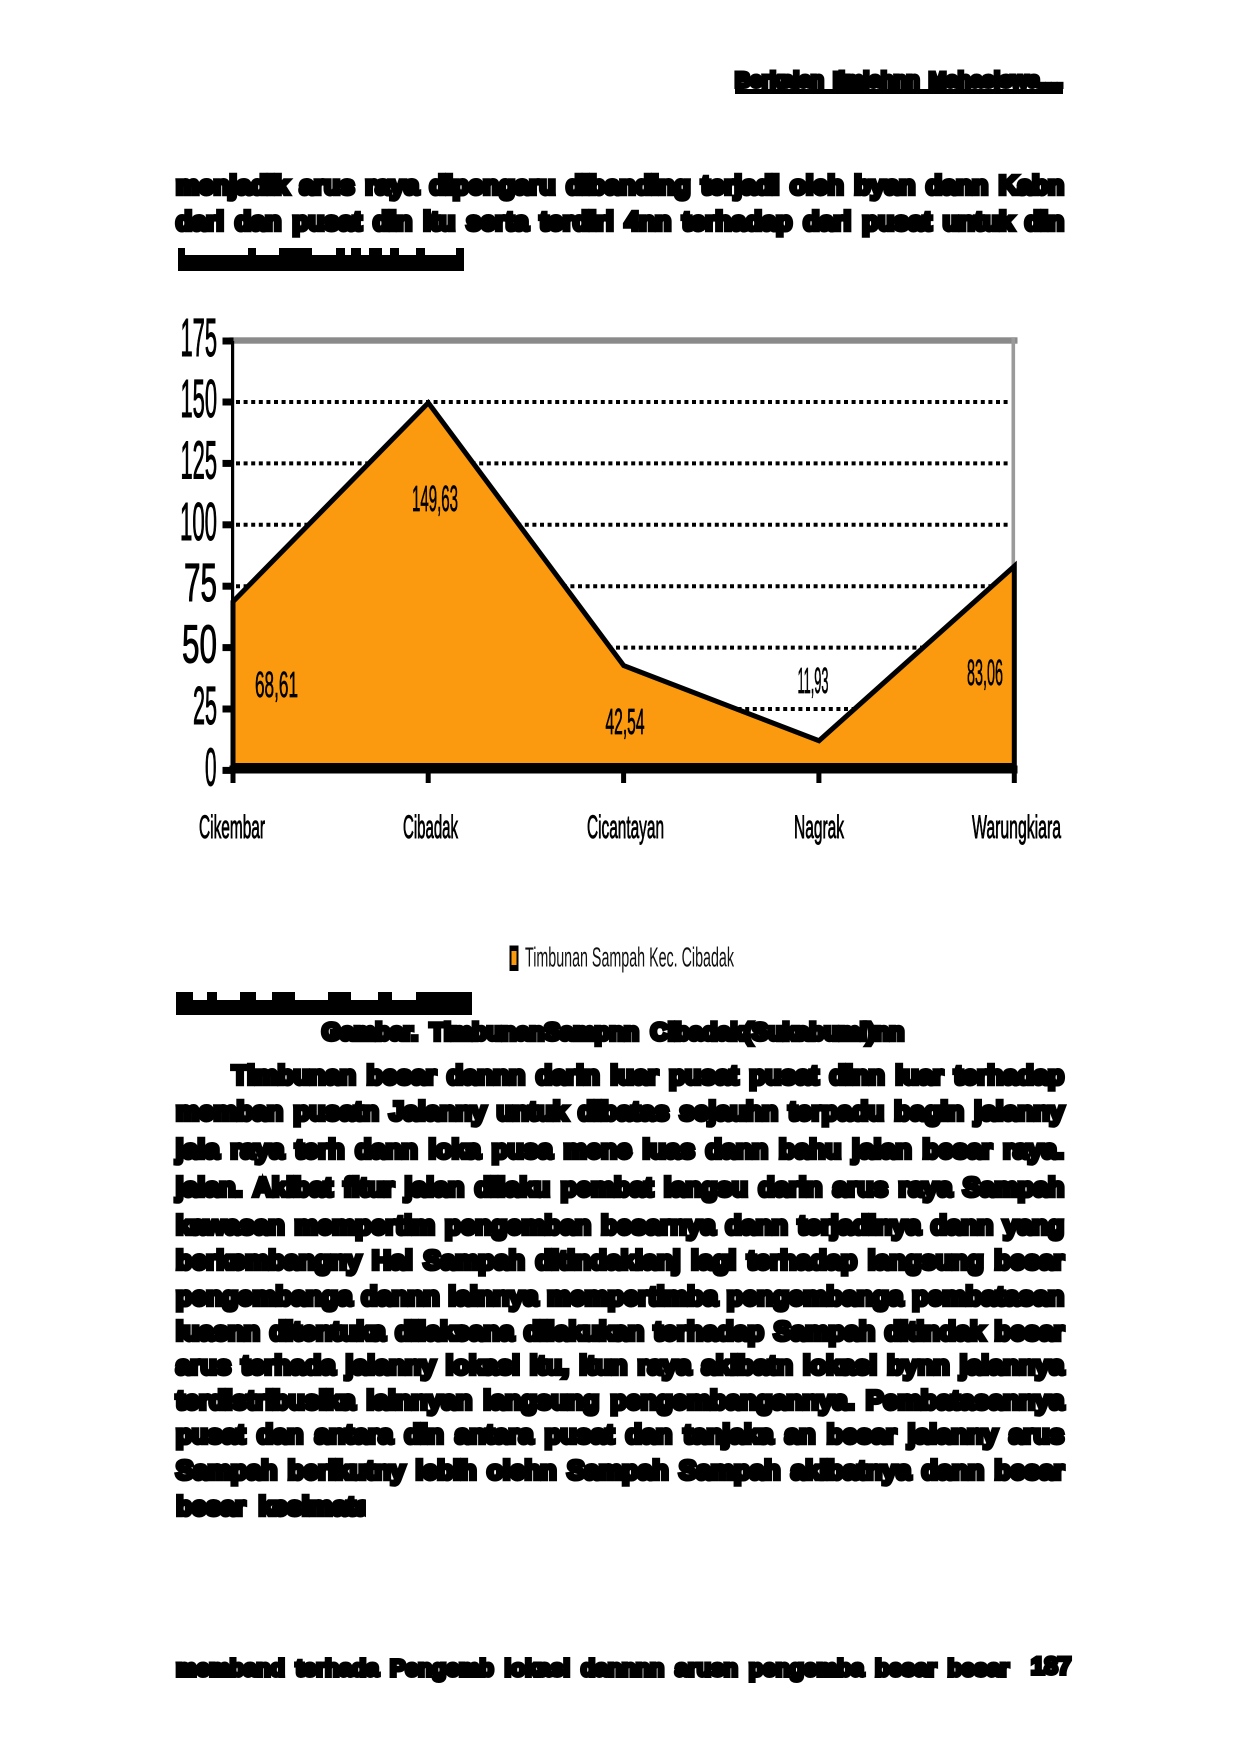 The image size is (1240, 1754). What do you see at coordinates (430, 827) in the screenshot?
I see `svg-text: Cibadak` at bounding box center [430, 827].